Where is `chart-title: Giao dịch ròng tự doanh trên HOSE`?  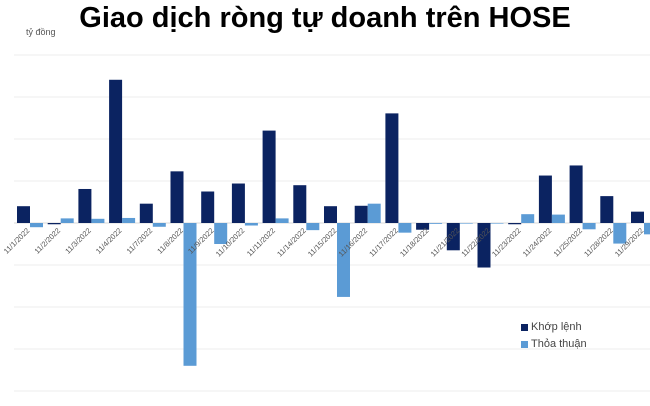
chart-title: Giao dịch ròng tự doanh trên HOSE is located at coordinates (325, 18).